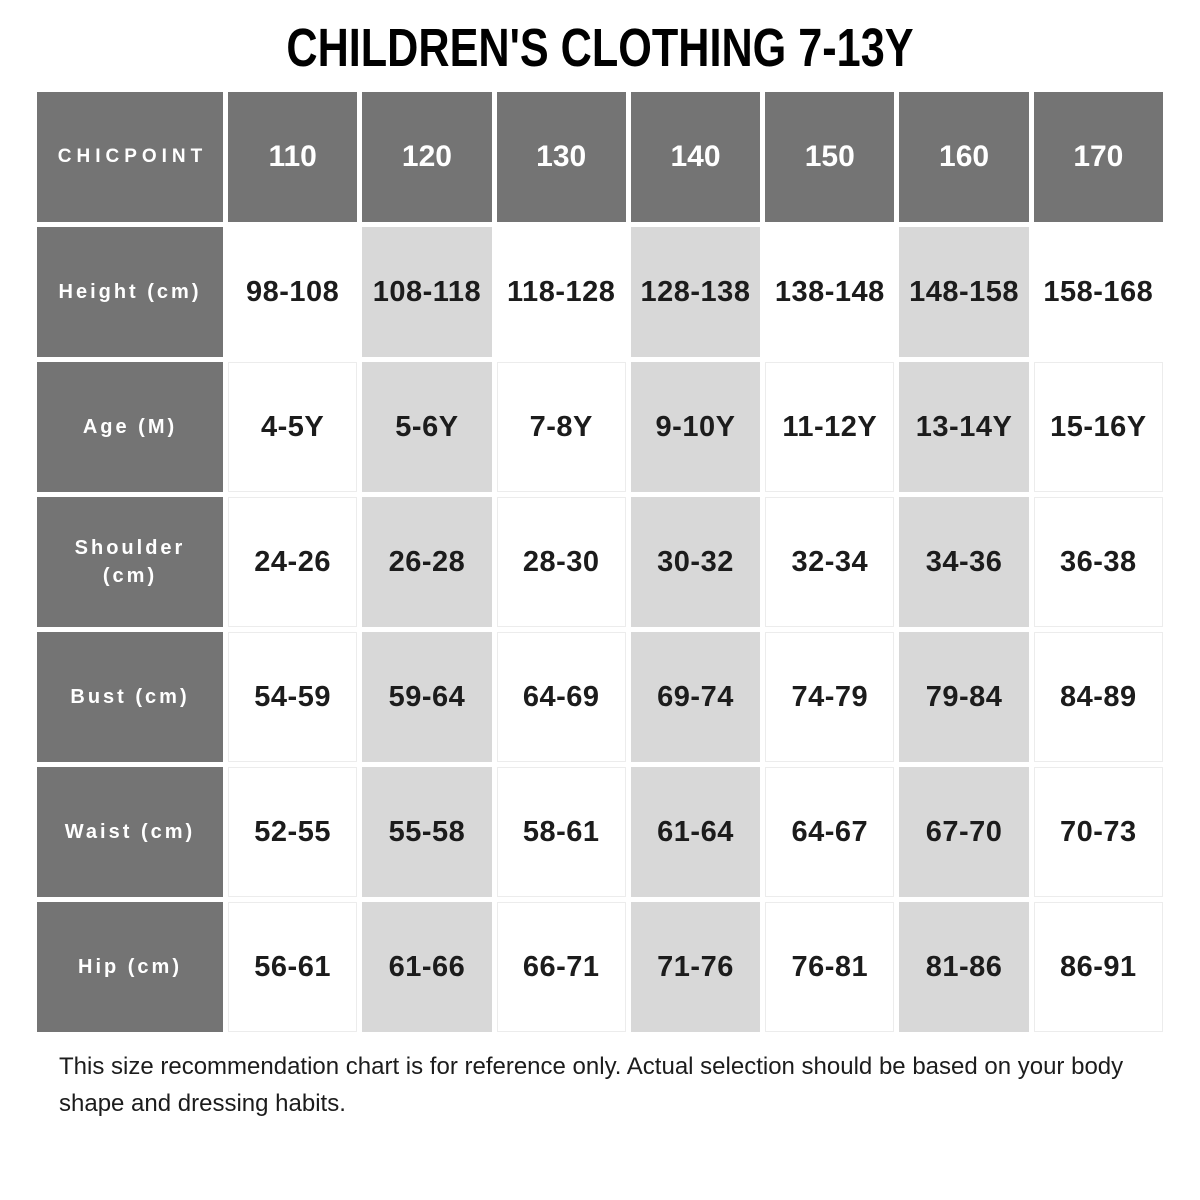  Describe the element at coordinates (830, 697) in the screenshot. I see `size-cell: 74-79` at that location.